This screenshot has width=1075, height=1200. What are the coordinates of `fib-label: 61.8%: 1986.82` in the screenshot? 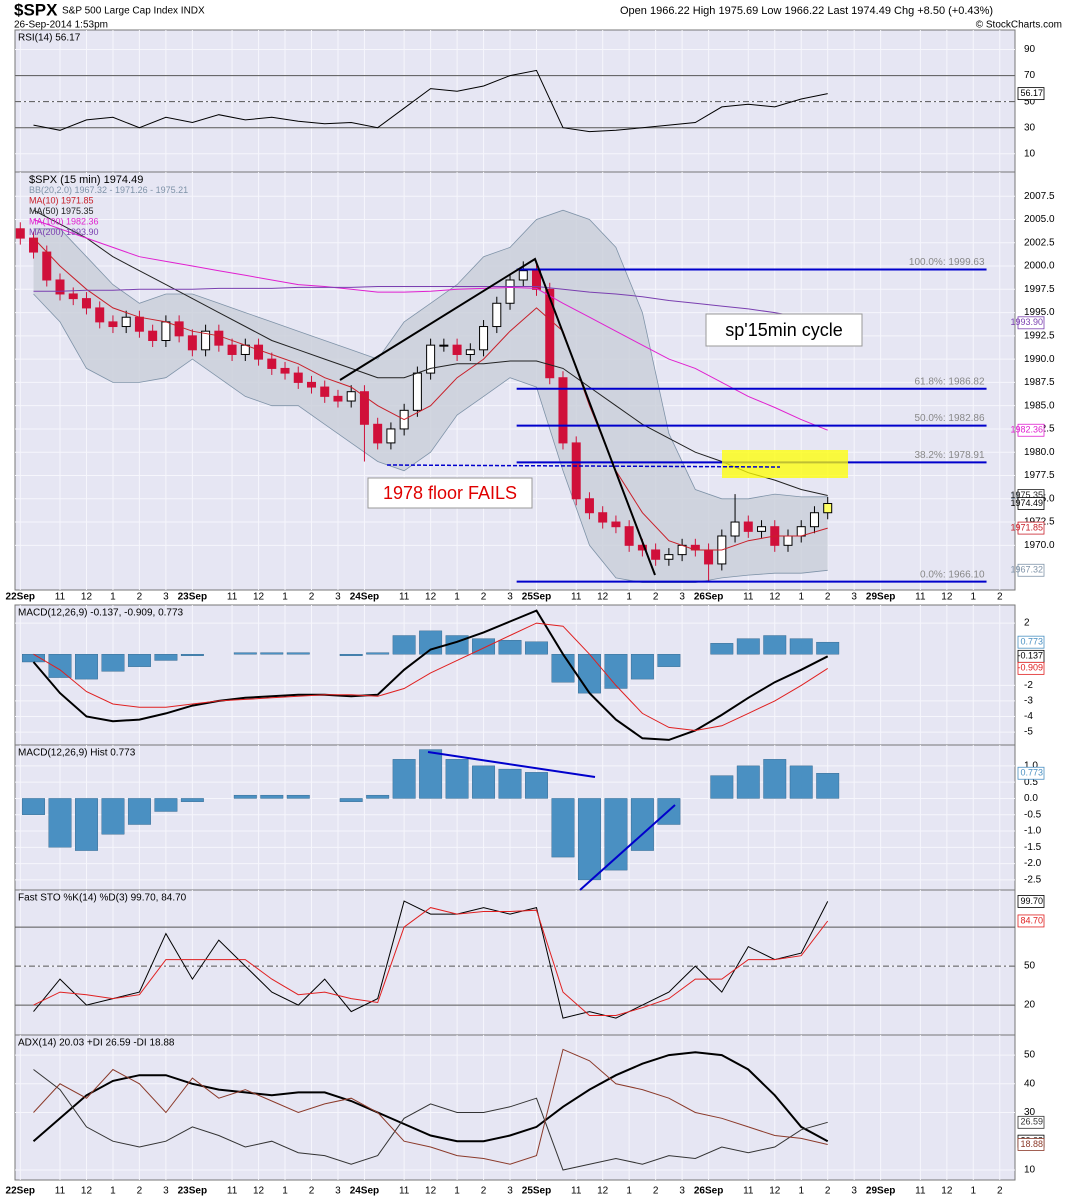 It's located at (949, 381).